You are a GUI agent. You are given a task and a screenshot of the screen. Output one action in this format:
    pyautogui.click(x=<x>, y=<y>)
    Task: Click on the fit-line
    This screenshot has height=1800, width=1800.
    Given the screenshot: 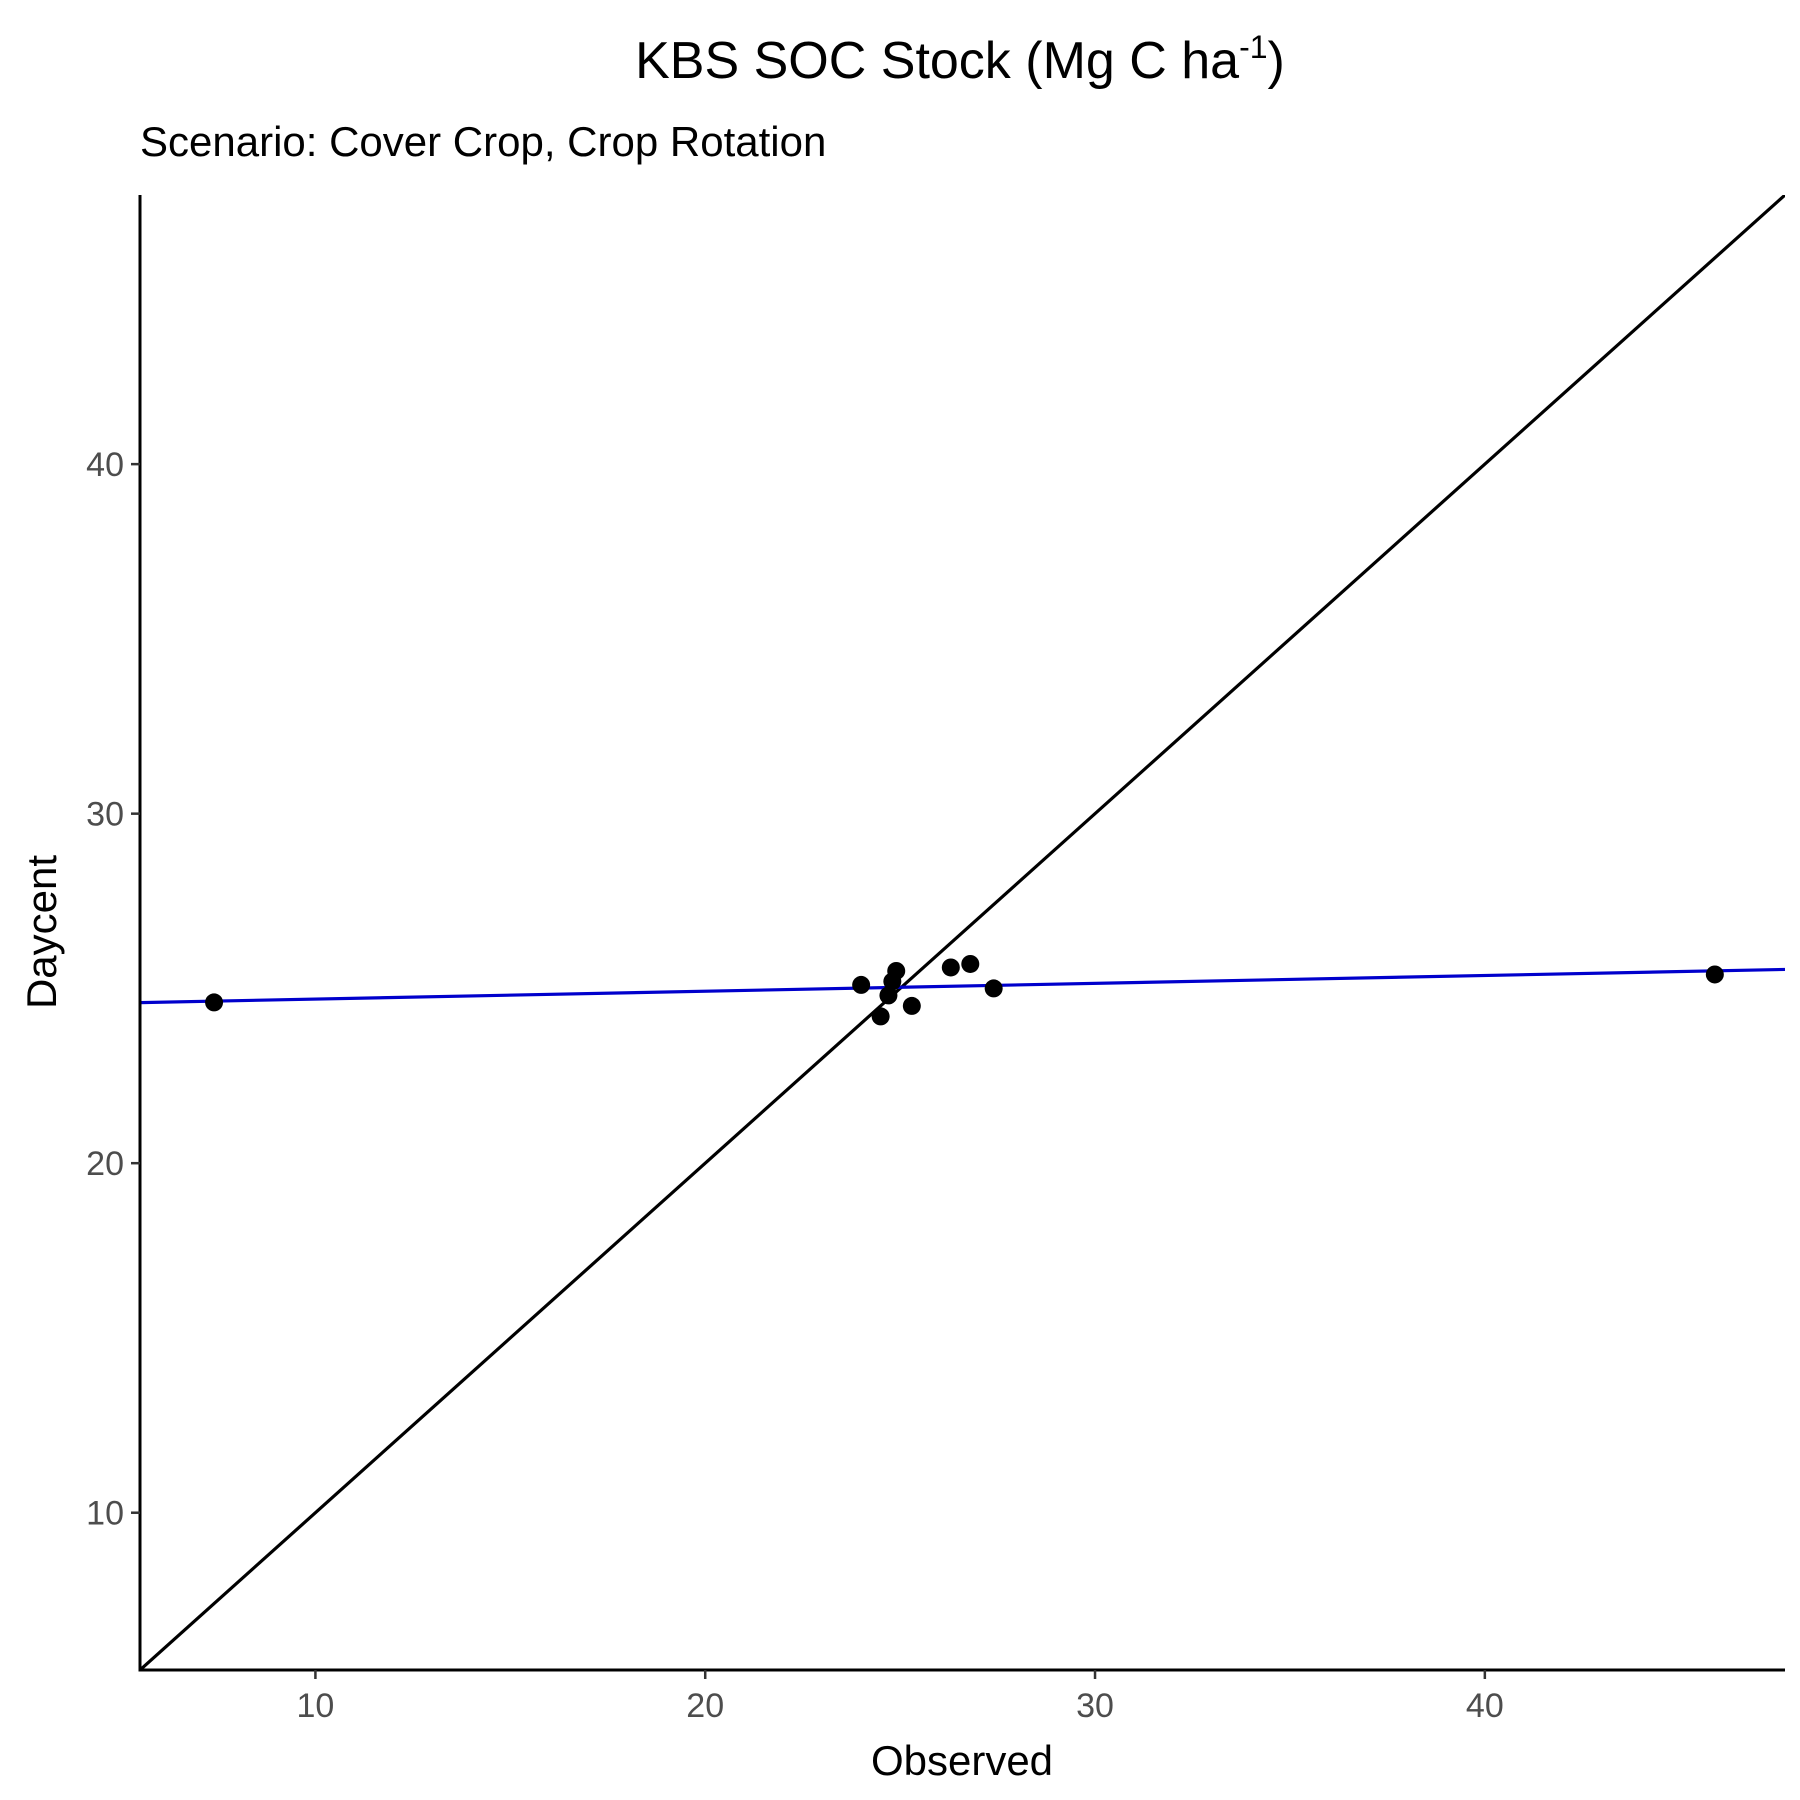 What is the action you would take?
    pyautogui.click(x=962, y=986)
    